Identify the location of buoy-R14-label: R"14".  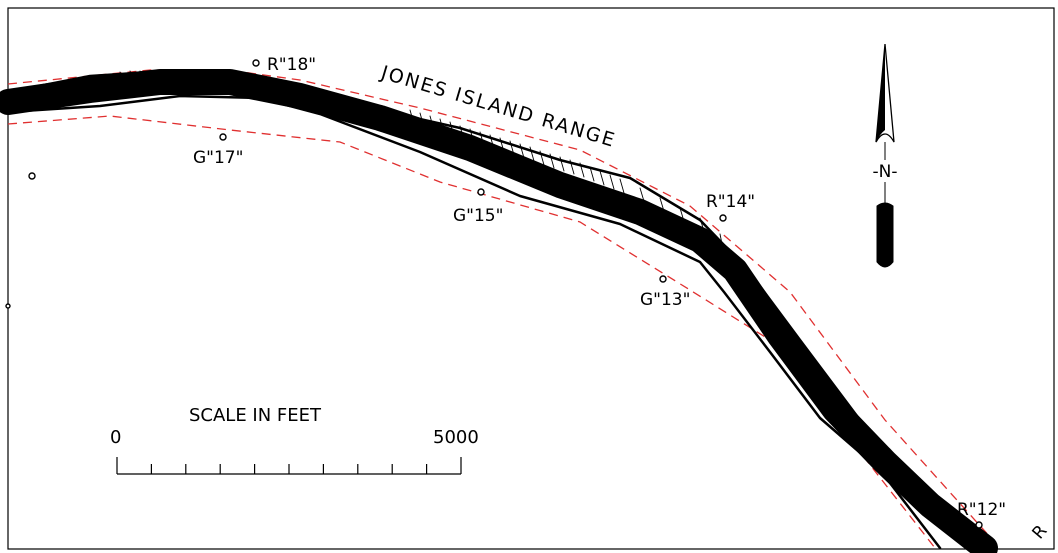
(730, 202).